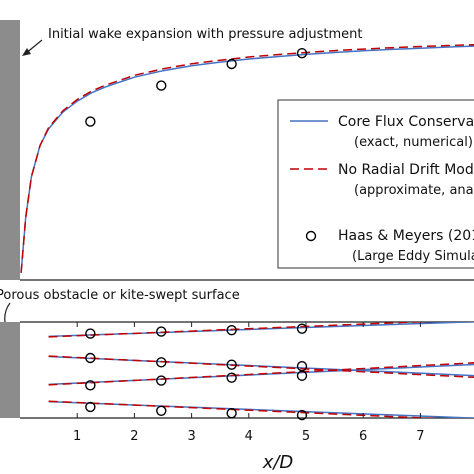 Image resolution: width=474 pixels, height=474 pixels. What do you see at coordinates (406, 236) in the screenshot?
I see `legend-label-les: Haas & Meyers (2017)` at bounding box center [406, 236].